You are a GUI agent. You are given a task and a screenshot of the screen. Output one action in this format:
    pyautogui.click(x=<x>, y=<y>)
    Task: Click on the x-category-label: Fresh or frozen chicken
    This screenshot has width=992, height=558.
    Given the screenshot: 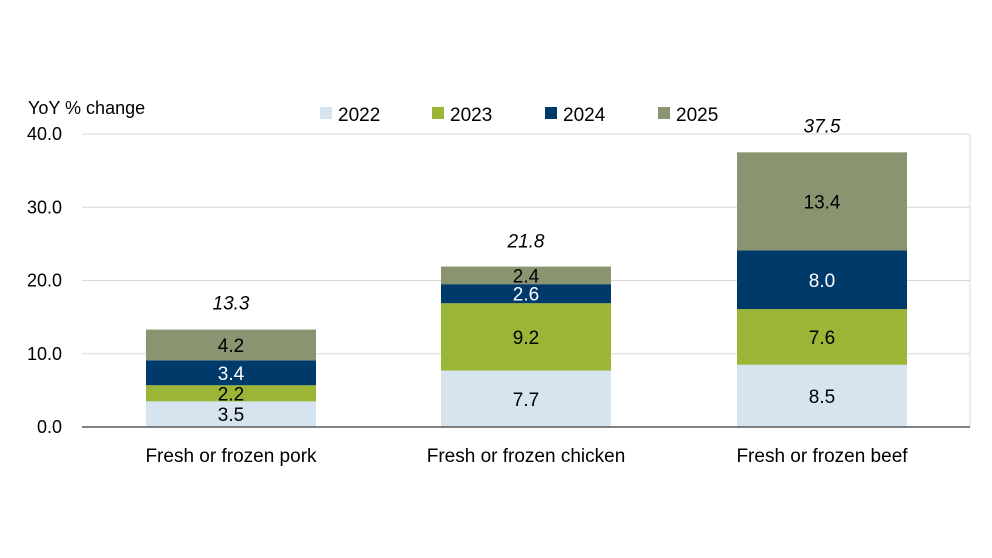 What is the action you would take?
    pyautogui.click(x=526, y=456)
    